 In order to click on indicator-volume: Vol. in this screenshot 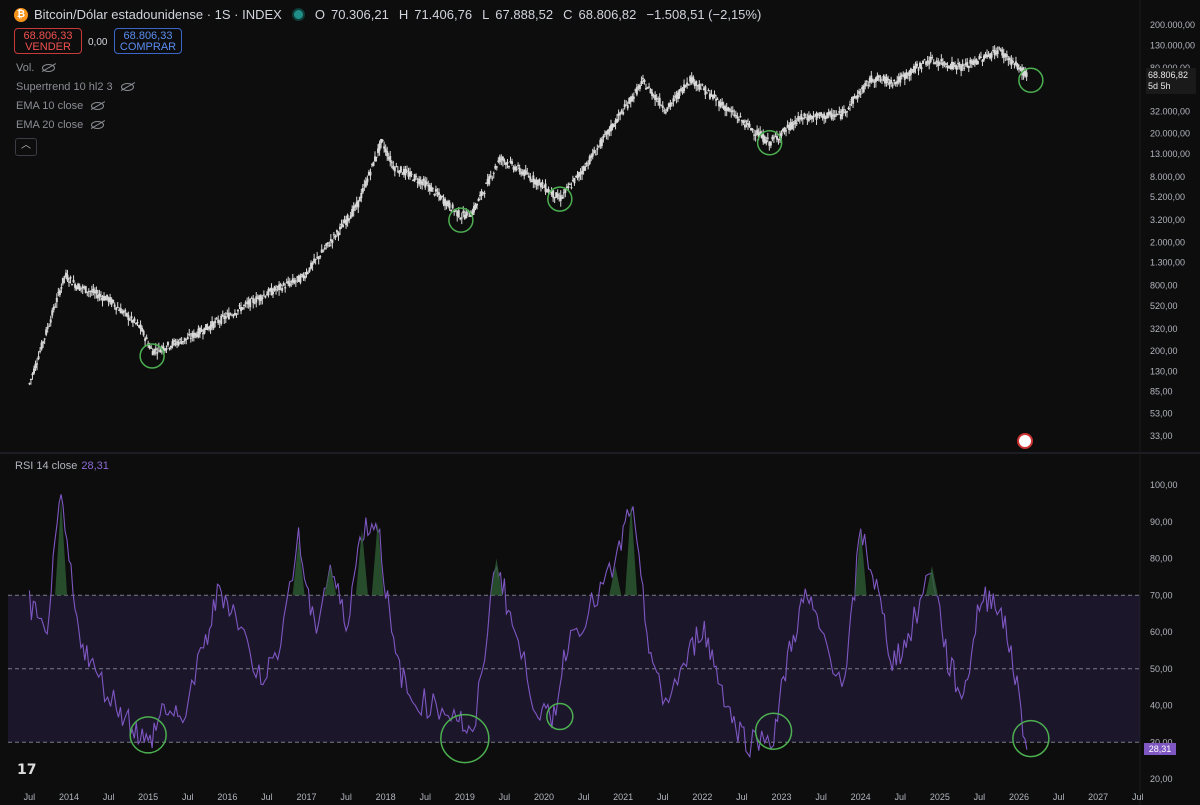, I will do `click(36, 68)`.